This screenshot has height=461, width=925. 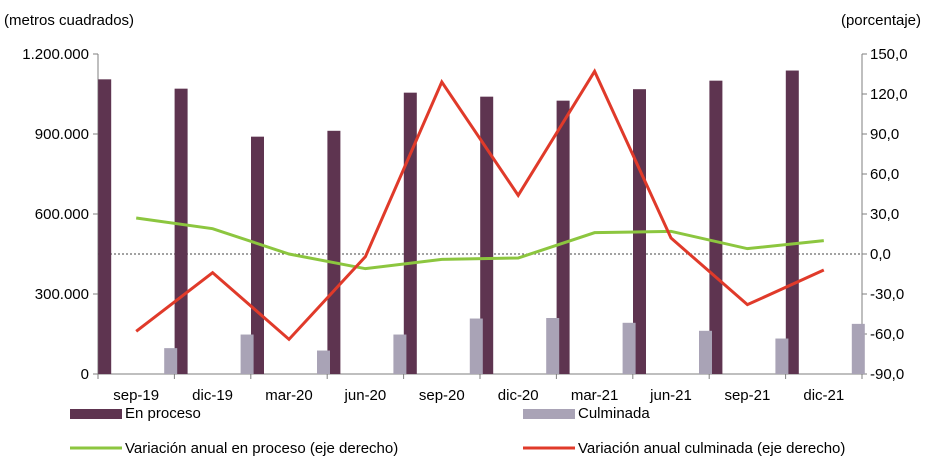 What do you see at coordinates (261, 448) in the screenshot?
I see `legend-label: Variación anual en proceso (eje derecho)` at bounding box center [261, 448].